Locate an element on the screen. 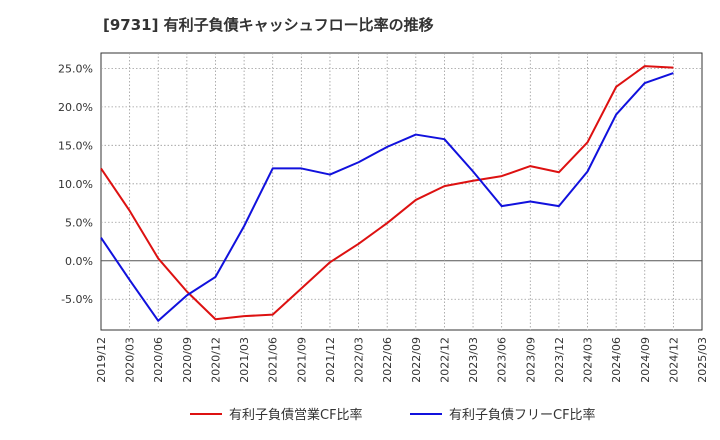 Image resolution: width=720 pixels, height=440 pixels. y-tick-label: -5.0% is located at coordinates (77, 299).